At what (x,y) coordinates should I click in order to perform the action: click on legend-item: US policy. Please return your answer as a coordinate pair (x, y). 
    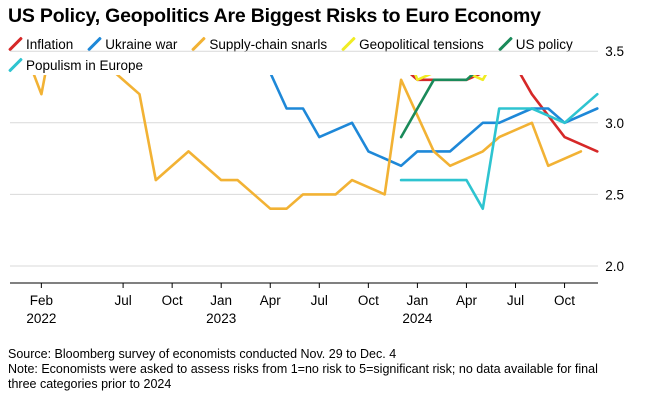
    Looking at the image, I should click on (535, 44).